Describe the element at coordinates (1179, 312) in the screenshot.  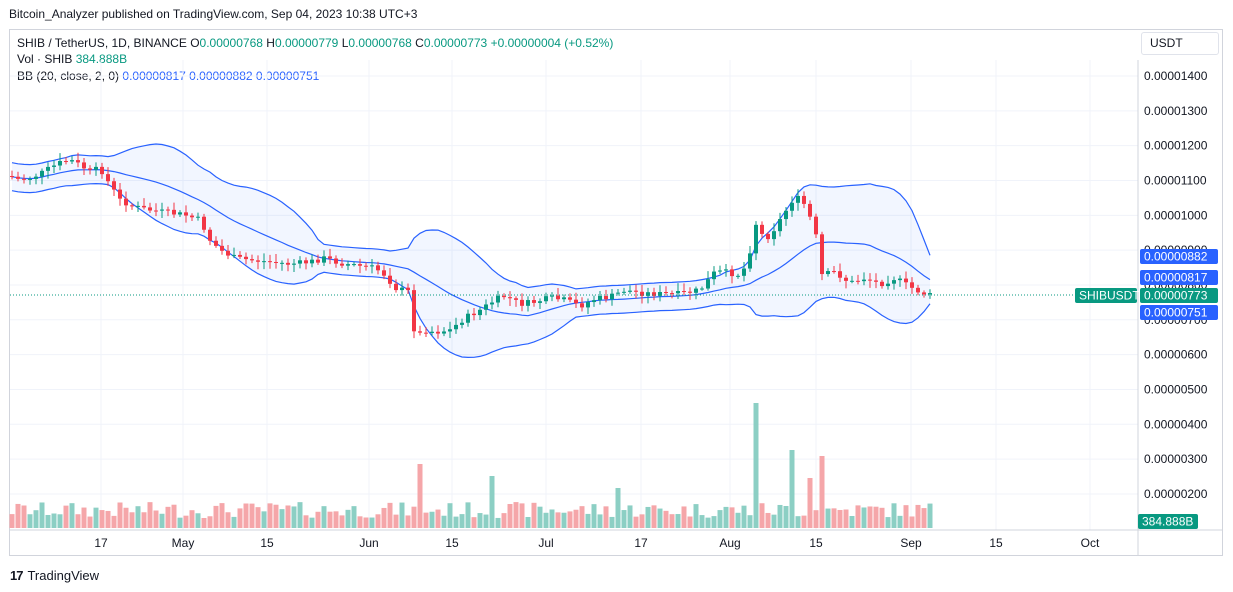
I see `bb-lower-badge` at that location.